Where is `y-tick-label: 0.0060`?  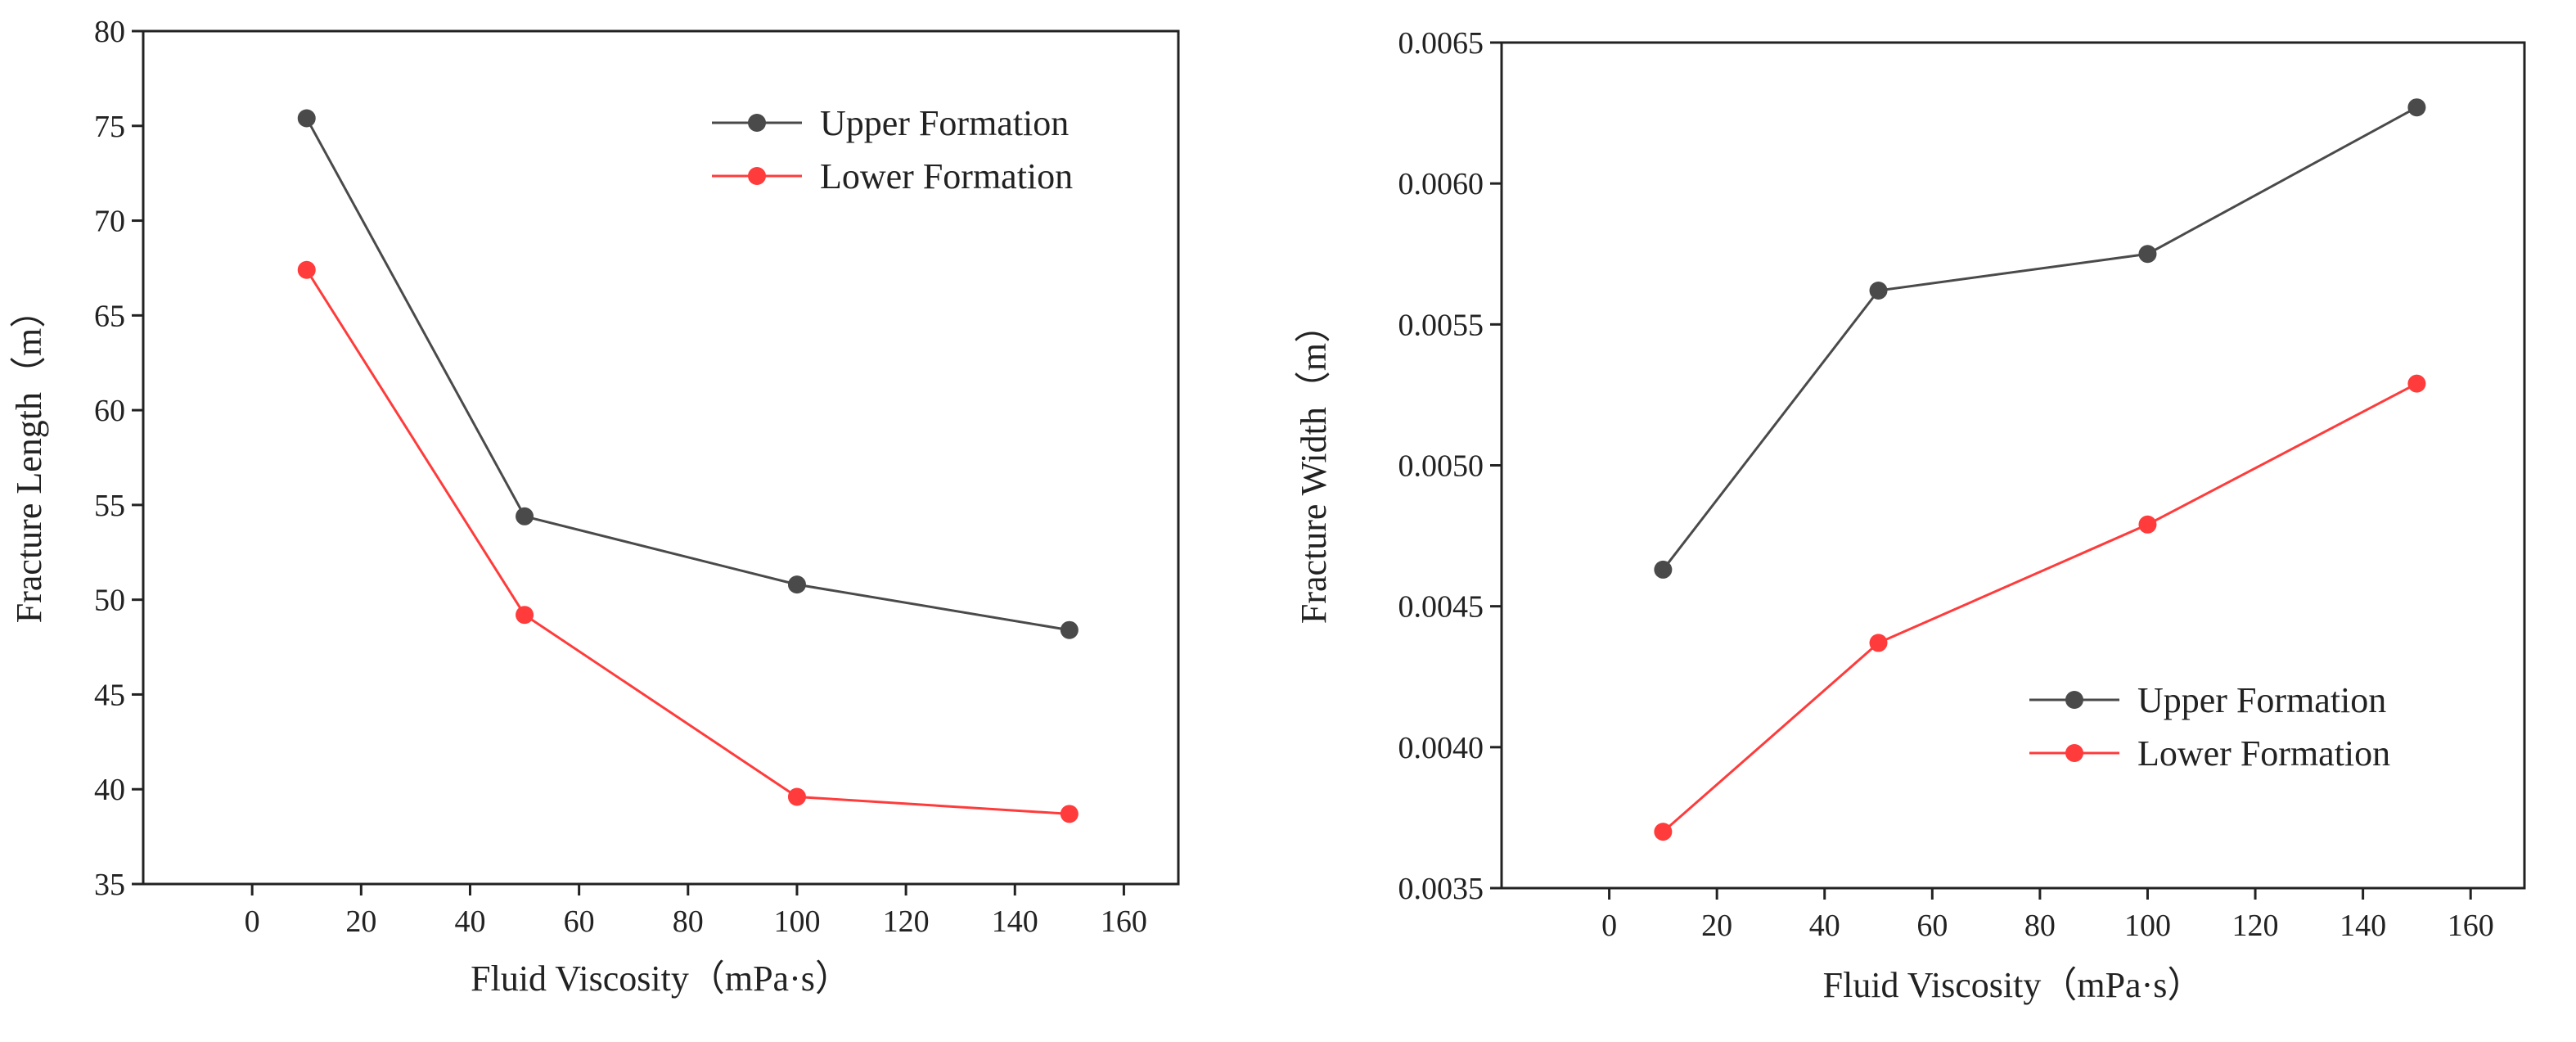
y-tick-label: 0.0060 is located at coordinates (1441, 184).